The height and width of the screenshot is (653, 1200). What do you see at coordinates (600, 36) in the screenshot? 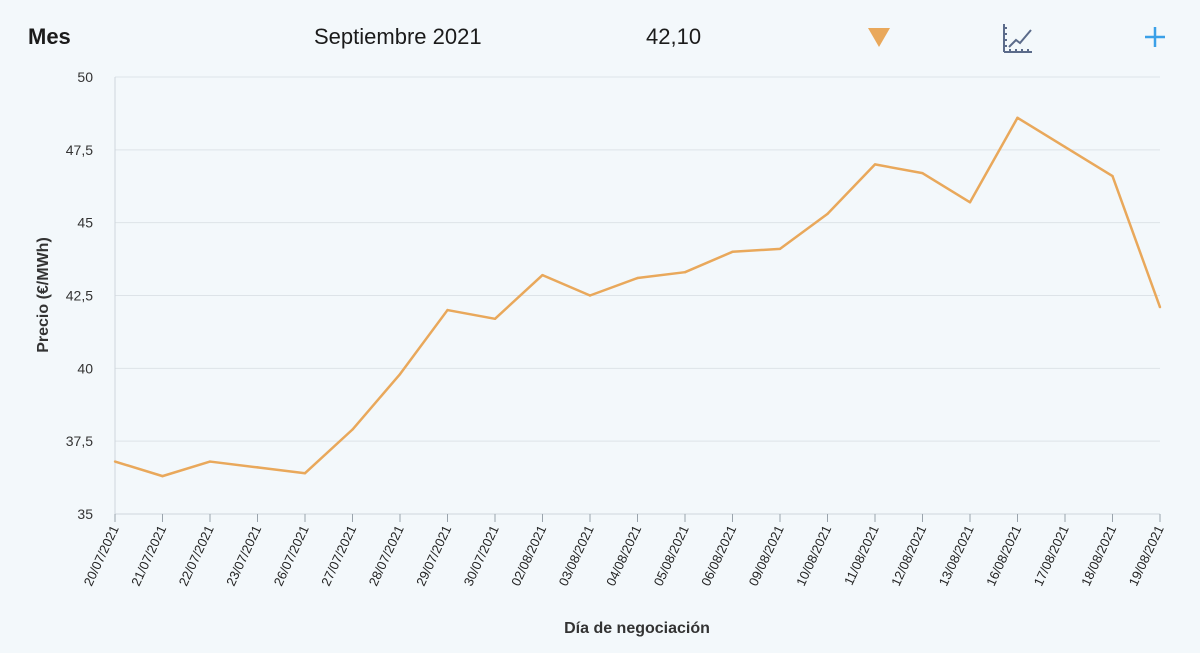
I see `header-bar: Mes Septiembre 2021 42,10` at bounding box center [600, 36].